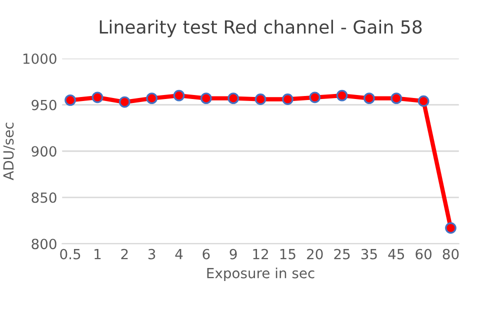 Image resolution: width=478 pixels, height=325 pixels. What do you see at coordinates (260, 275) in the screenshot?
I see `x-axis-title: Exposure in sec` at bounding box center [260, 275].